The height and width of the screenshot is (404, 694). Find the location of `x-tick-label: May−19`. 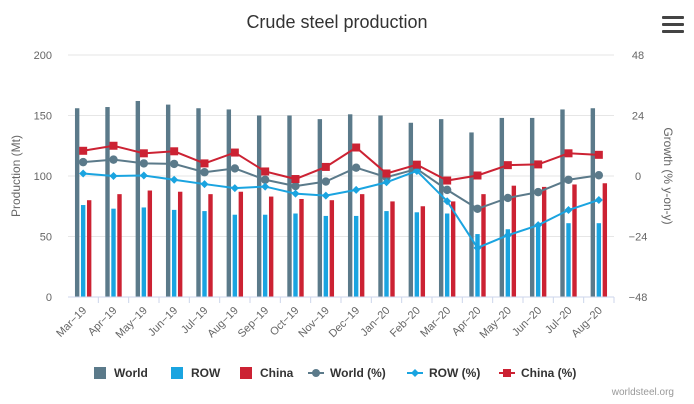

x-tick-label: May−19 is located at coordinates (132, 323).